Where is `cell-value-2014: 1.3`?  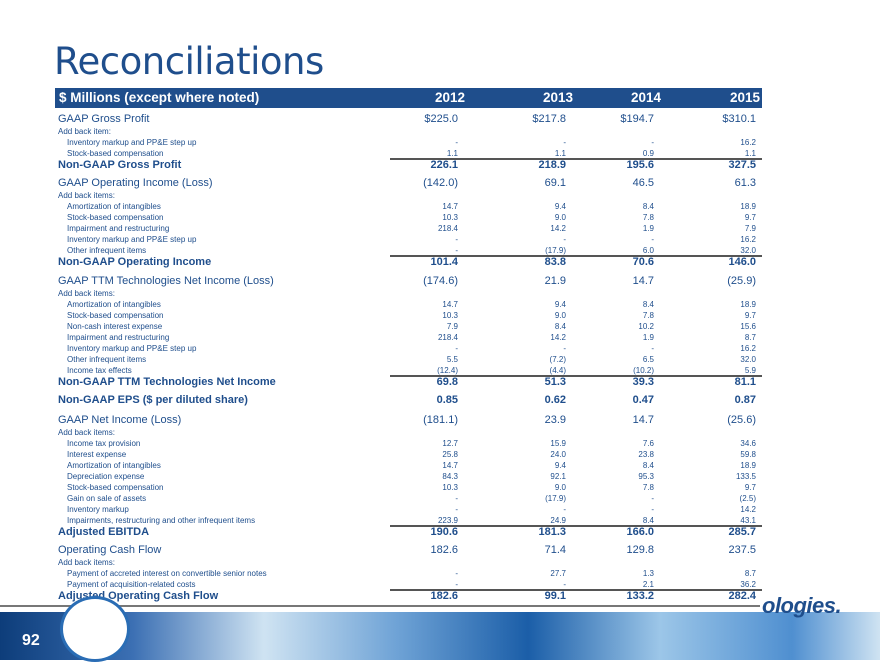
cell-value-2014: 1.3 is located at coordinates (648, 573).